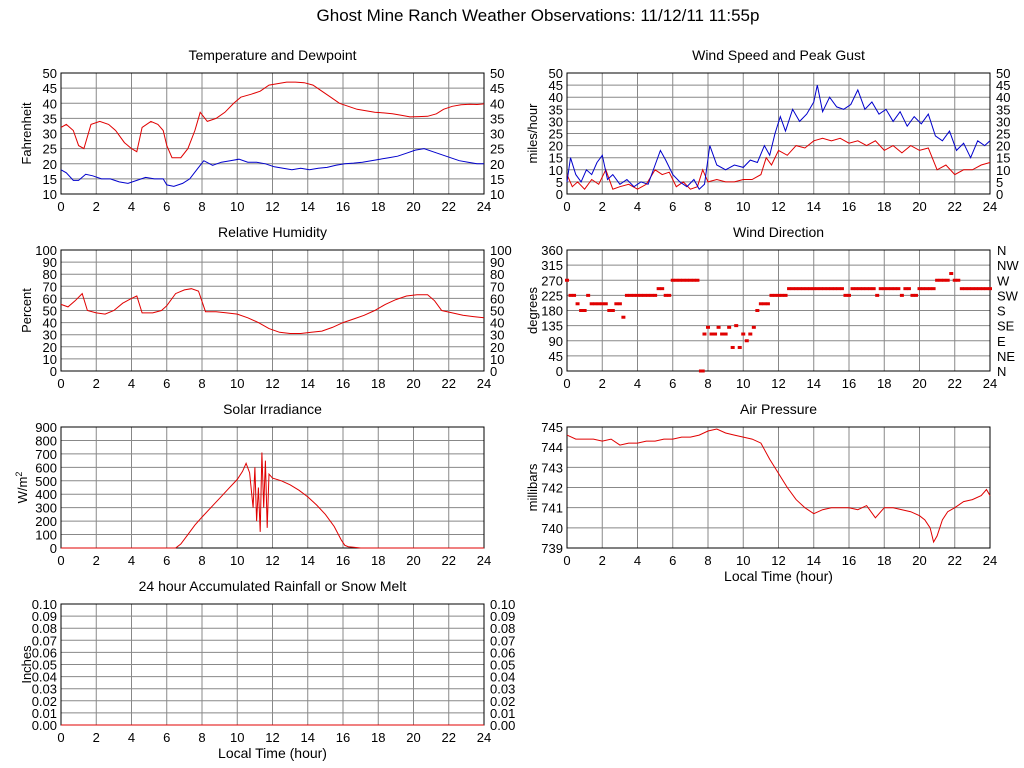 The image size is (1024, 768). Describe the element at coordinates (552, 427) in the screenshot. I see `y-tick-label: 745` at that location.